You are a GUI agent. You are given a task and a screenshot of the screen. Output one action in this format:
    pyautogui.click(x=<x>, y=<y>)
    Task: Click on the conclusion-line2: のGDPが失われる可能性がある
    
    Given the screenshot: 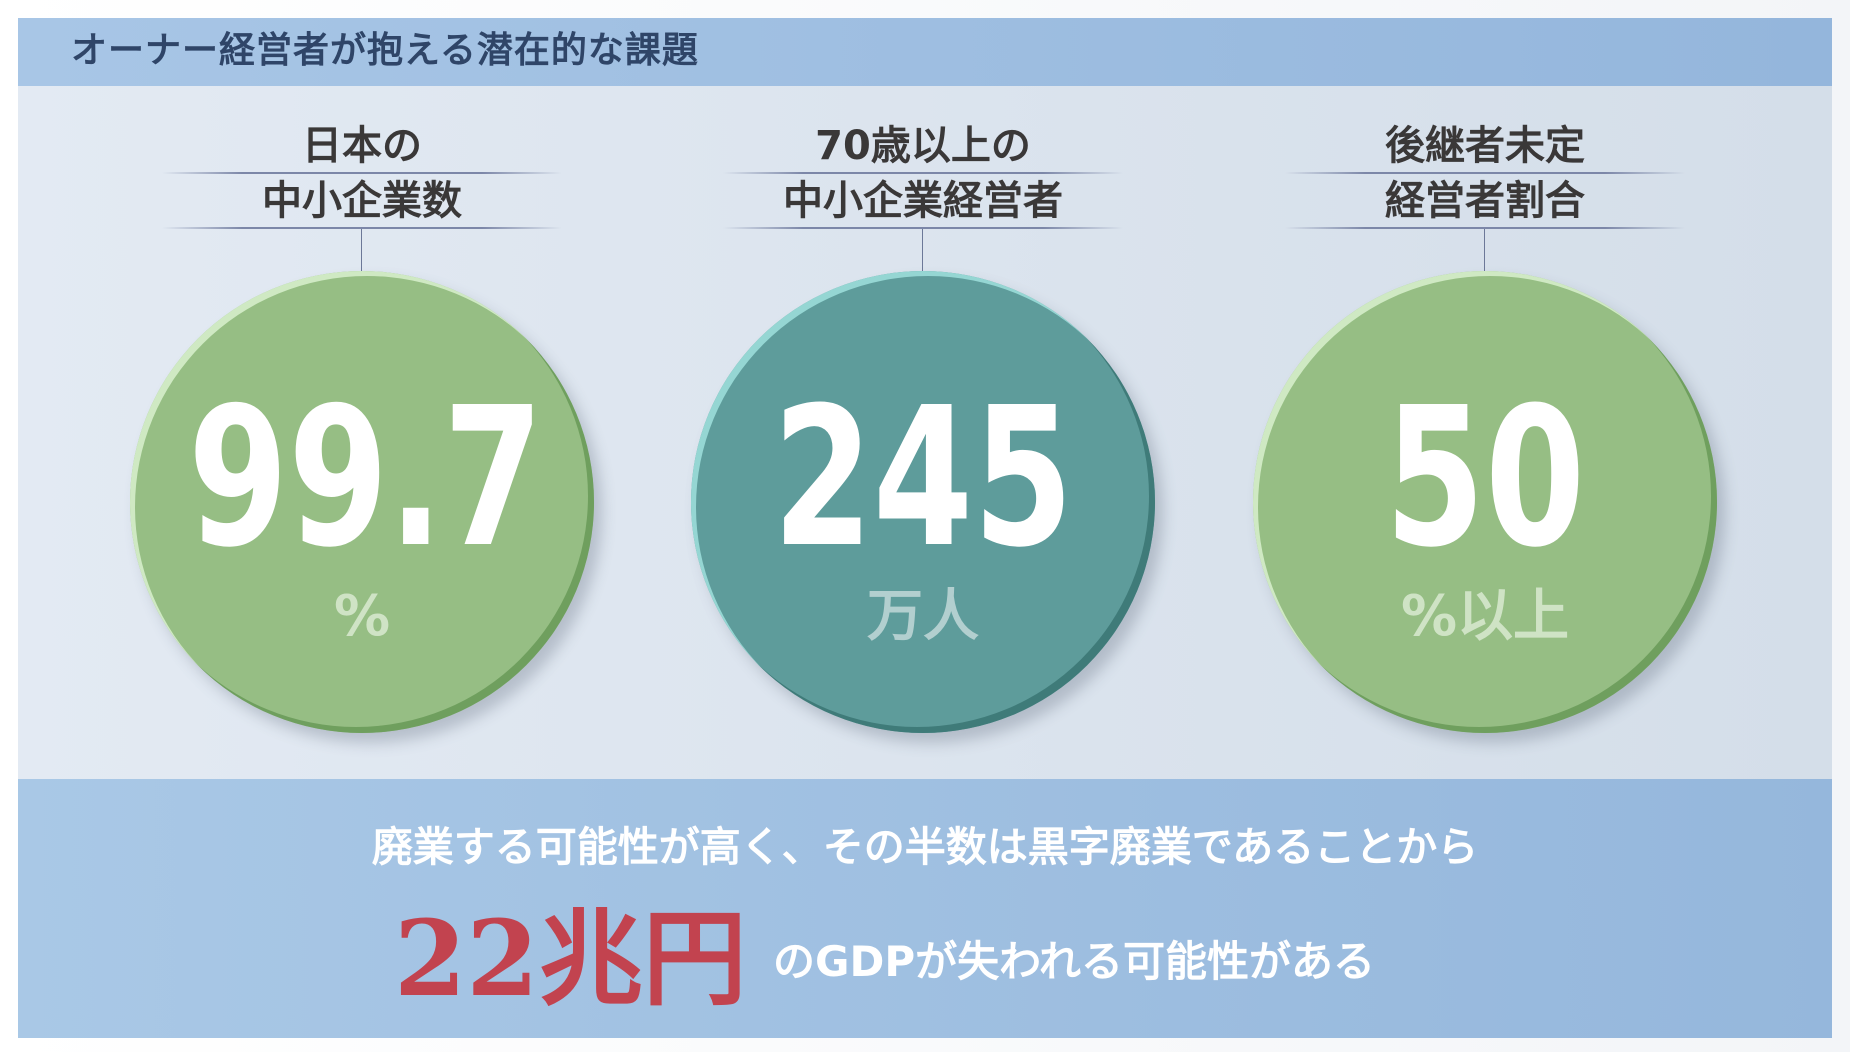 What is the action you would take?
    pyautogui.click(x=1074, y=961)
    